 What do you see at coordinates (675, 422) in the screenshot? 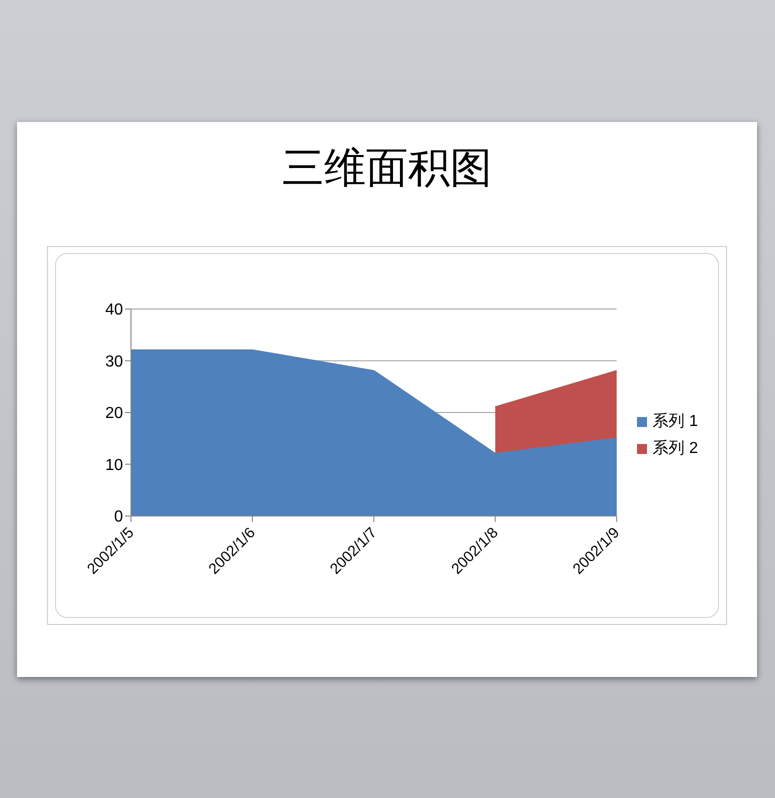
I see `legend-label: 系列 1` at bounding box center [675, 422].